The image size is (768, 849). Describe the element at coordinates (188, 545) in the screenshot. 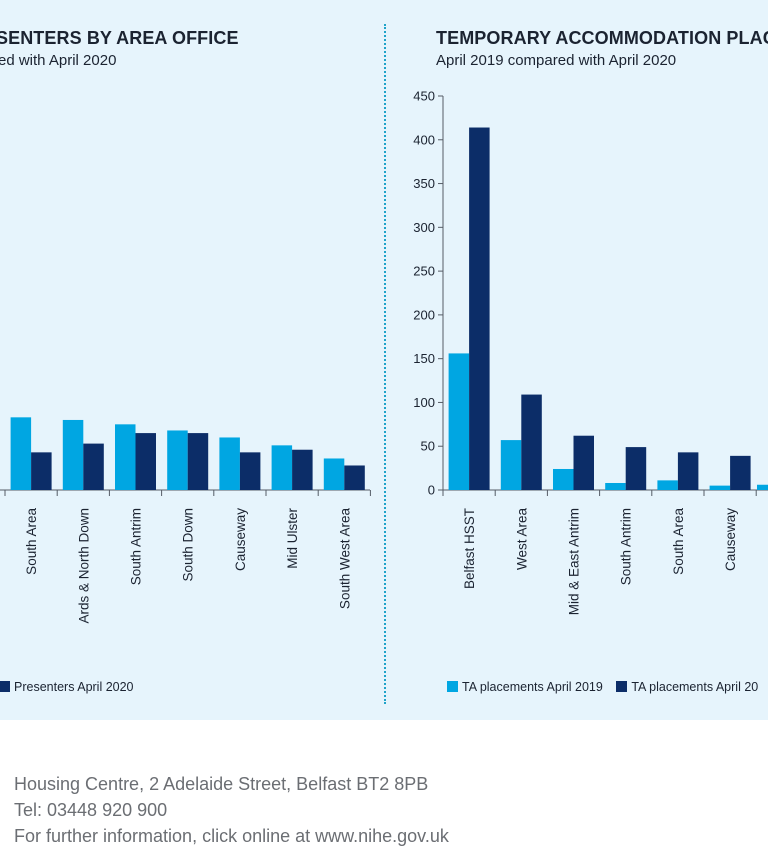

I see `left-category-label: South Down` at that location.